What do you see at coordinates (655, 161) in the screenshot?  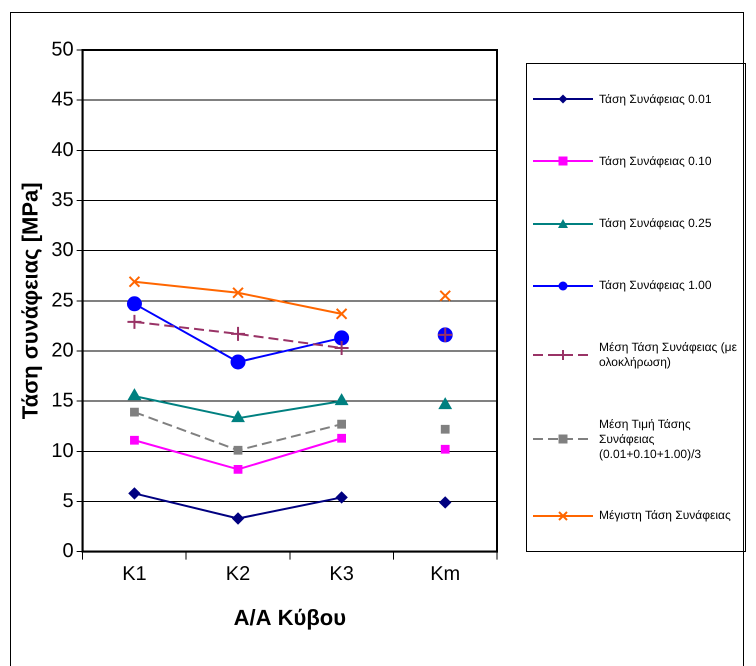 I see `legend-label: Τάση Συνάφειας 0.10` at bounding box center [655, 161].